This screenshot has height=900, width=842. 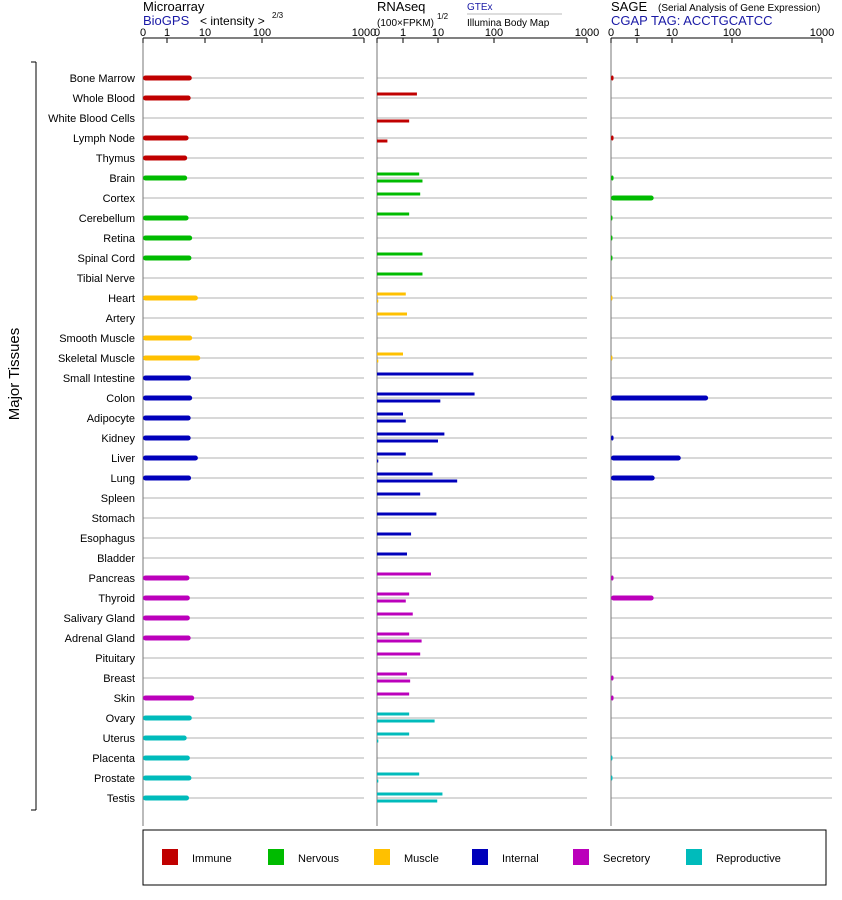 I want to click on tissue-label: Lung, so click(x=123, y=479).